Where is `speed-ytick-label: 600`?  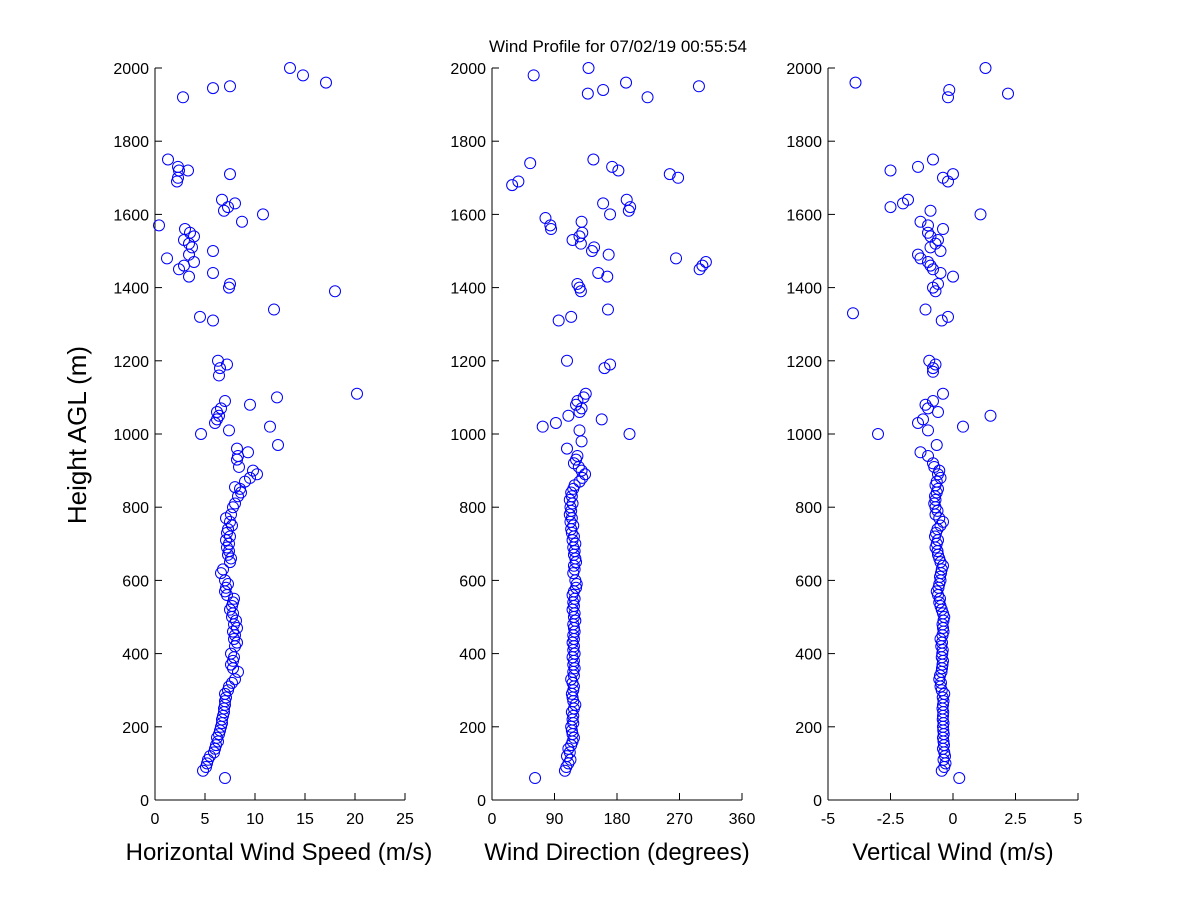 speed-ytick-label: 600 is located at coordinates (135, 581).